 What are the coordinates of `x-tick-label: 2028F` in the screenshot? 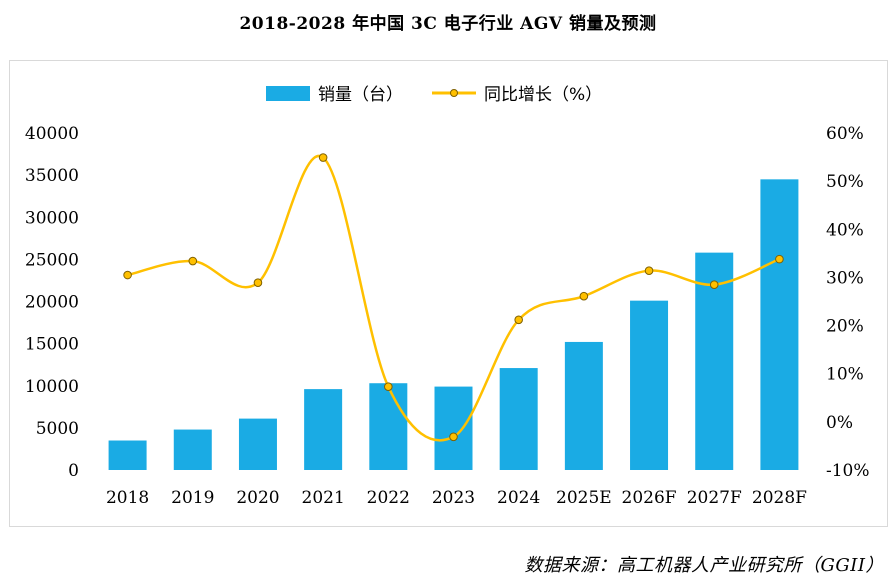 It's located at (779, 498).